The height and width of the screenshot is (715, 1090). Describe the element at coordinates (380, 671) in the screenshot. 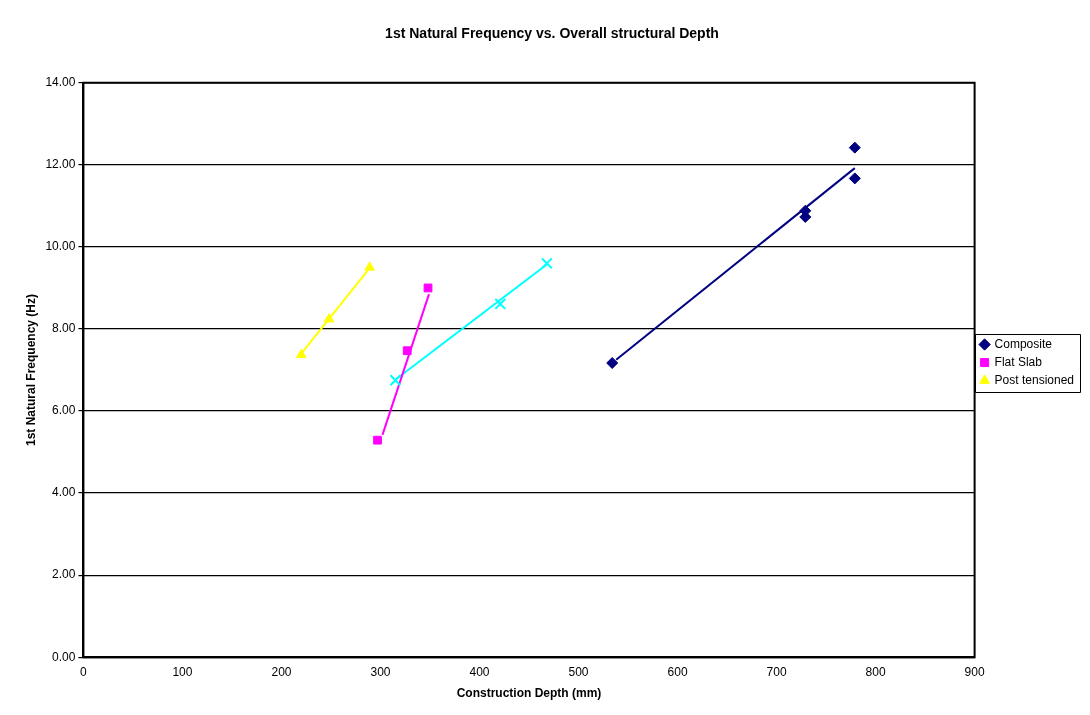

I see `x-tick-label: 300` at that location.